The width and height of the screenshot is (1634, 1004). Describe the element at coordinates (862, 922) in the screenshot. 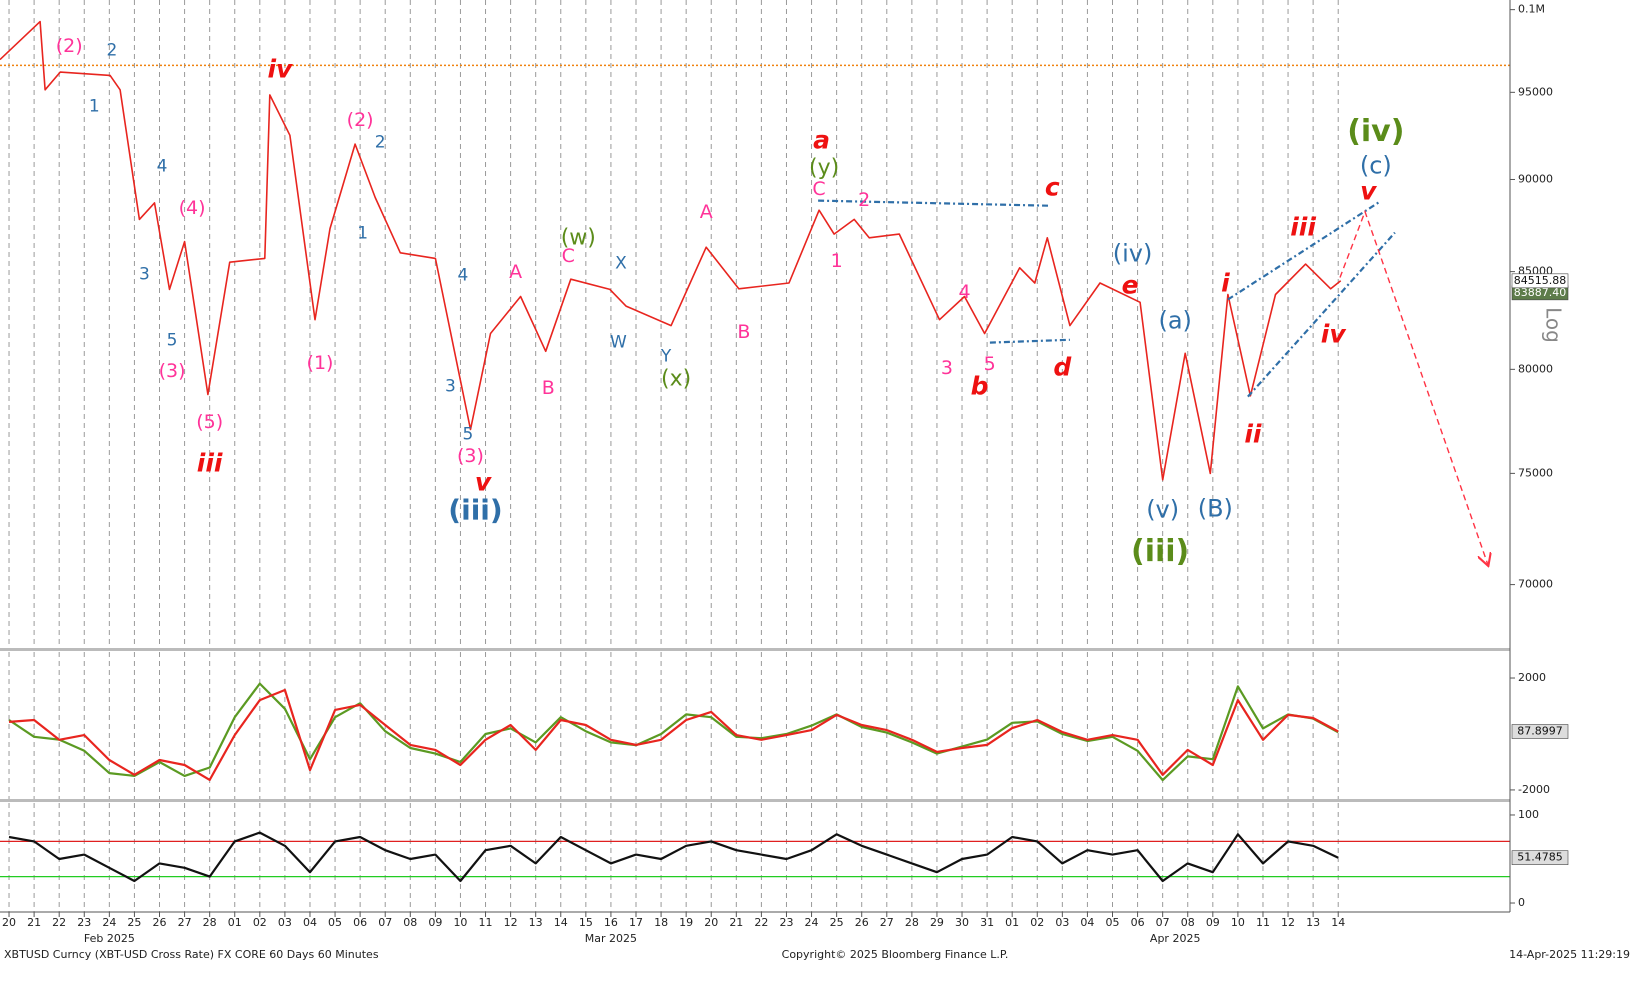

I see `x-tick-label: 26` at that location.